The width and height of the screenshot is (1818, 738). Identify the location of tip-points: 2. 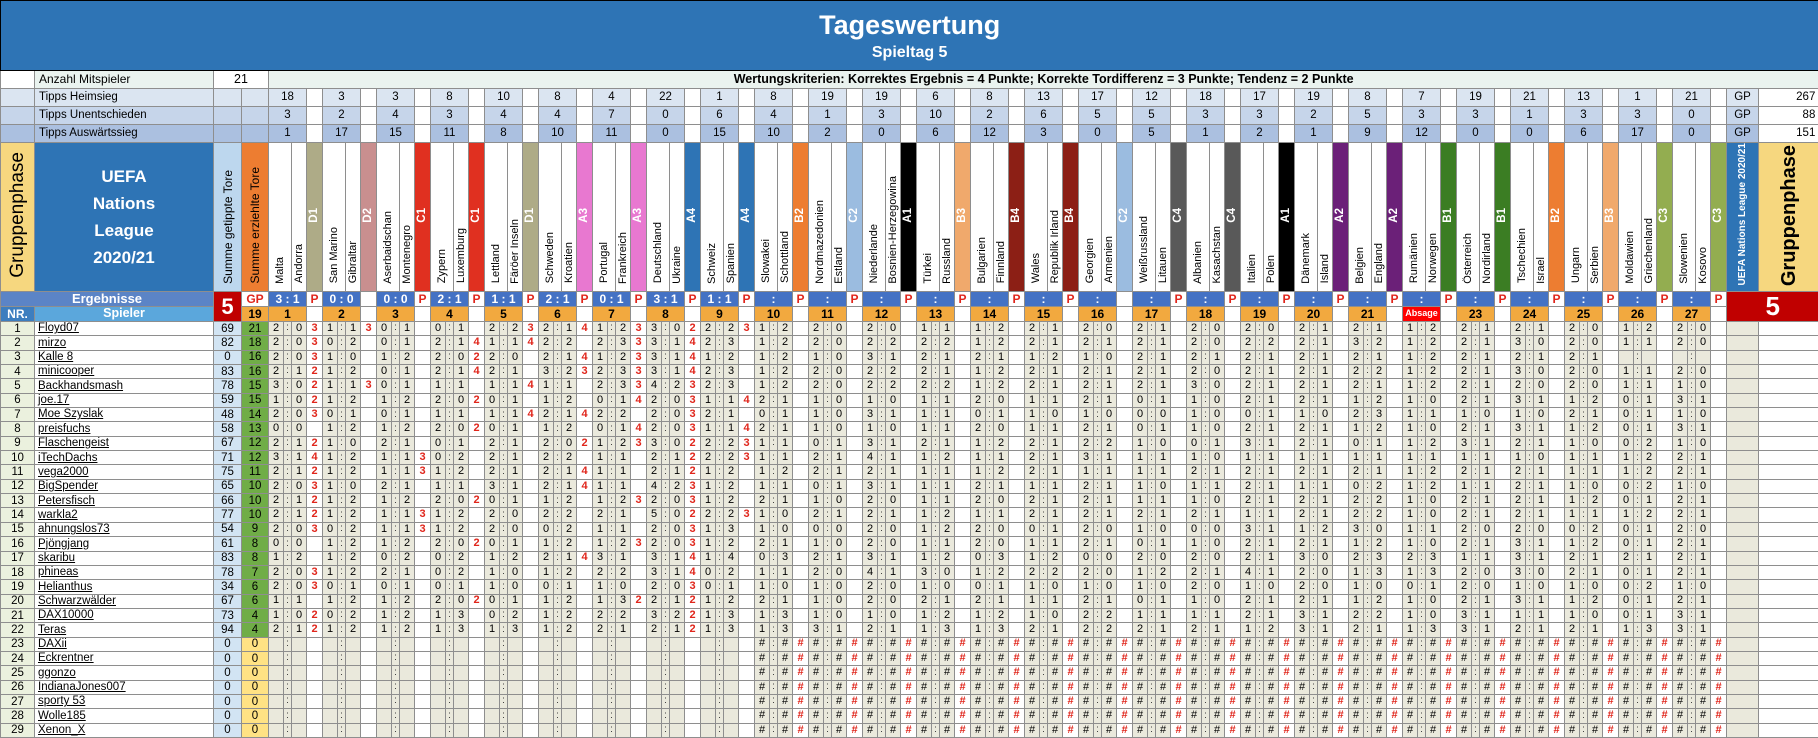
(692, 458).